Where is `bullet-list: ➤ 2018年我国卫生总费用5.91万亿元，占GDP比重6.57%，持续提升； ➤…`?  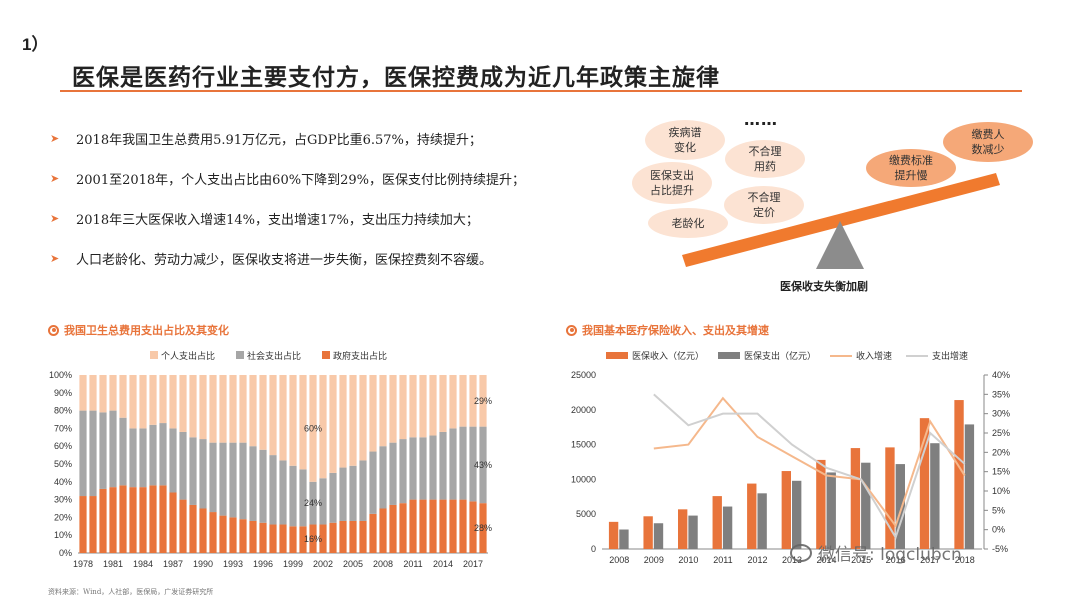
bullet-list: ➤ 2018年我国卫生总费用5.91万亿元，占GDP比重6.57%，持续提升； ➤… is located at coordinates (340, 208).